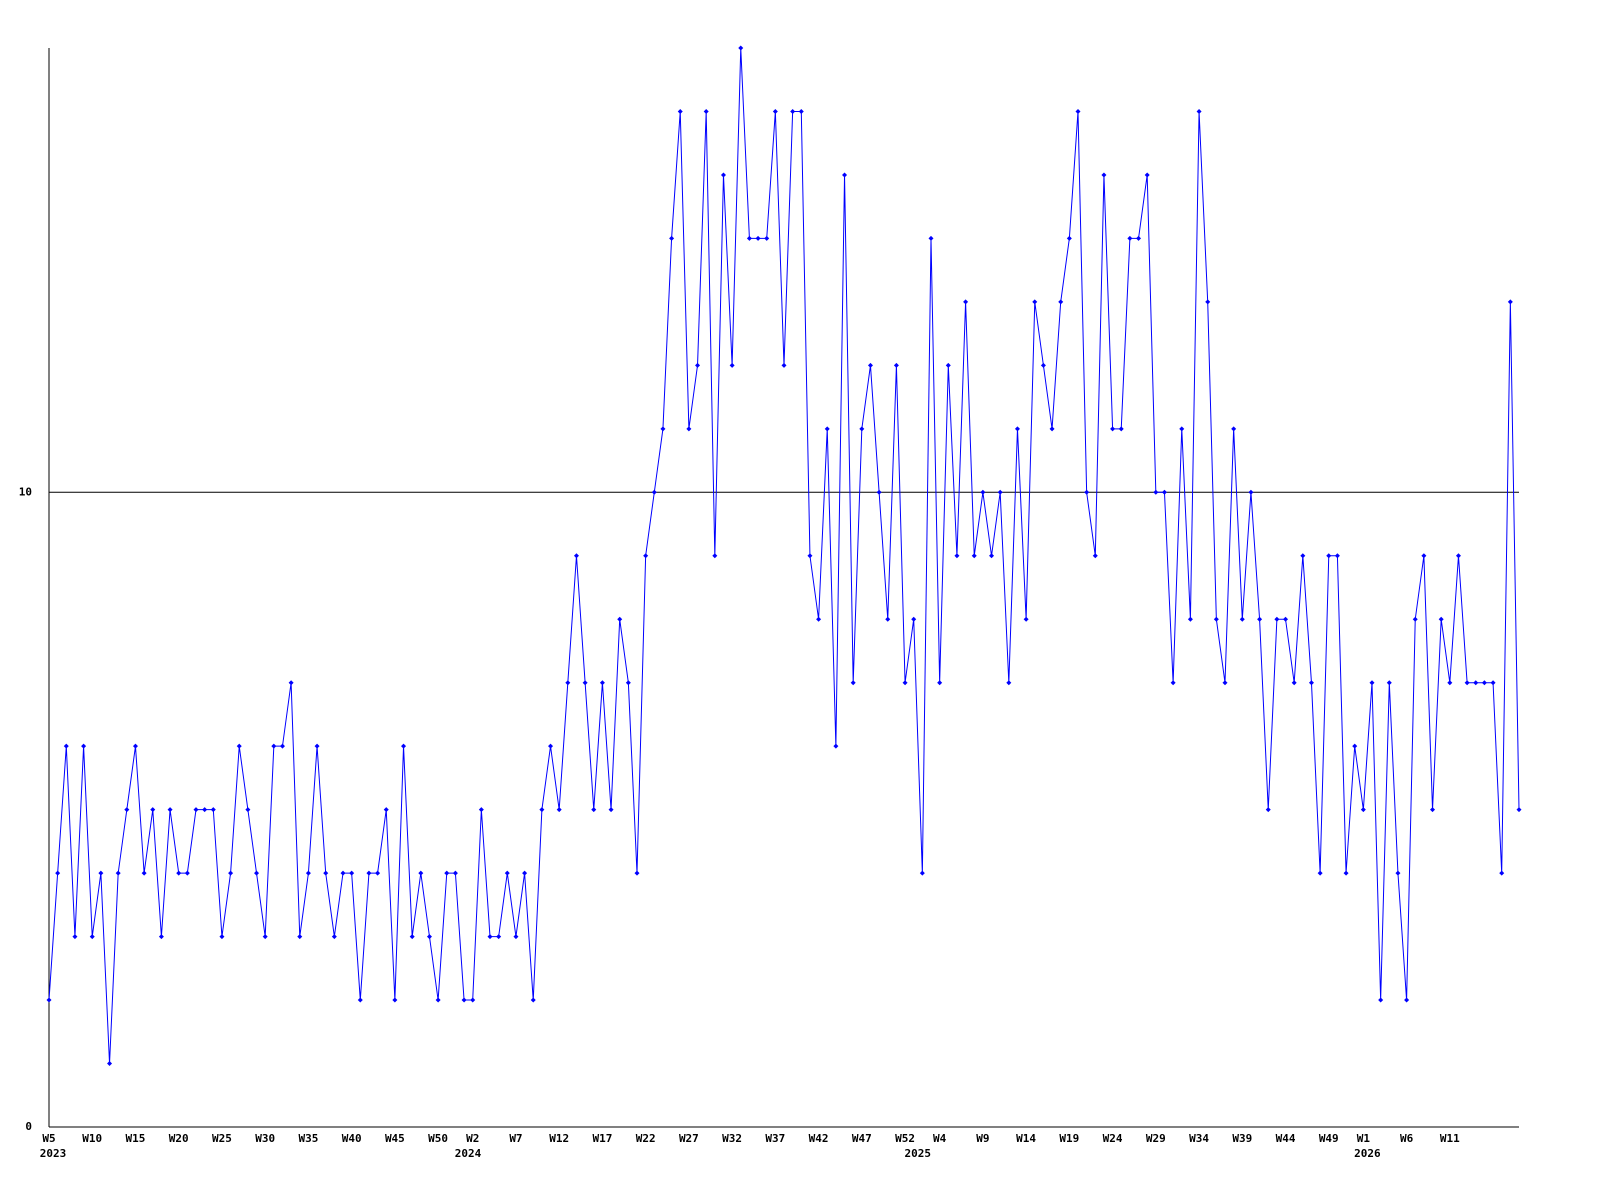 This screenshot has height=1200, width=1600. Describe the element at coordinates (905, 1138) in the screenshot. I see `x-tick-label: W52` at that location.